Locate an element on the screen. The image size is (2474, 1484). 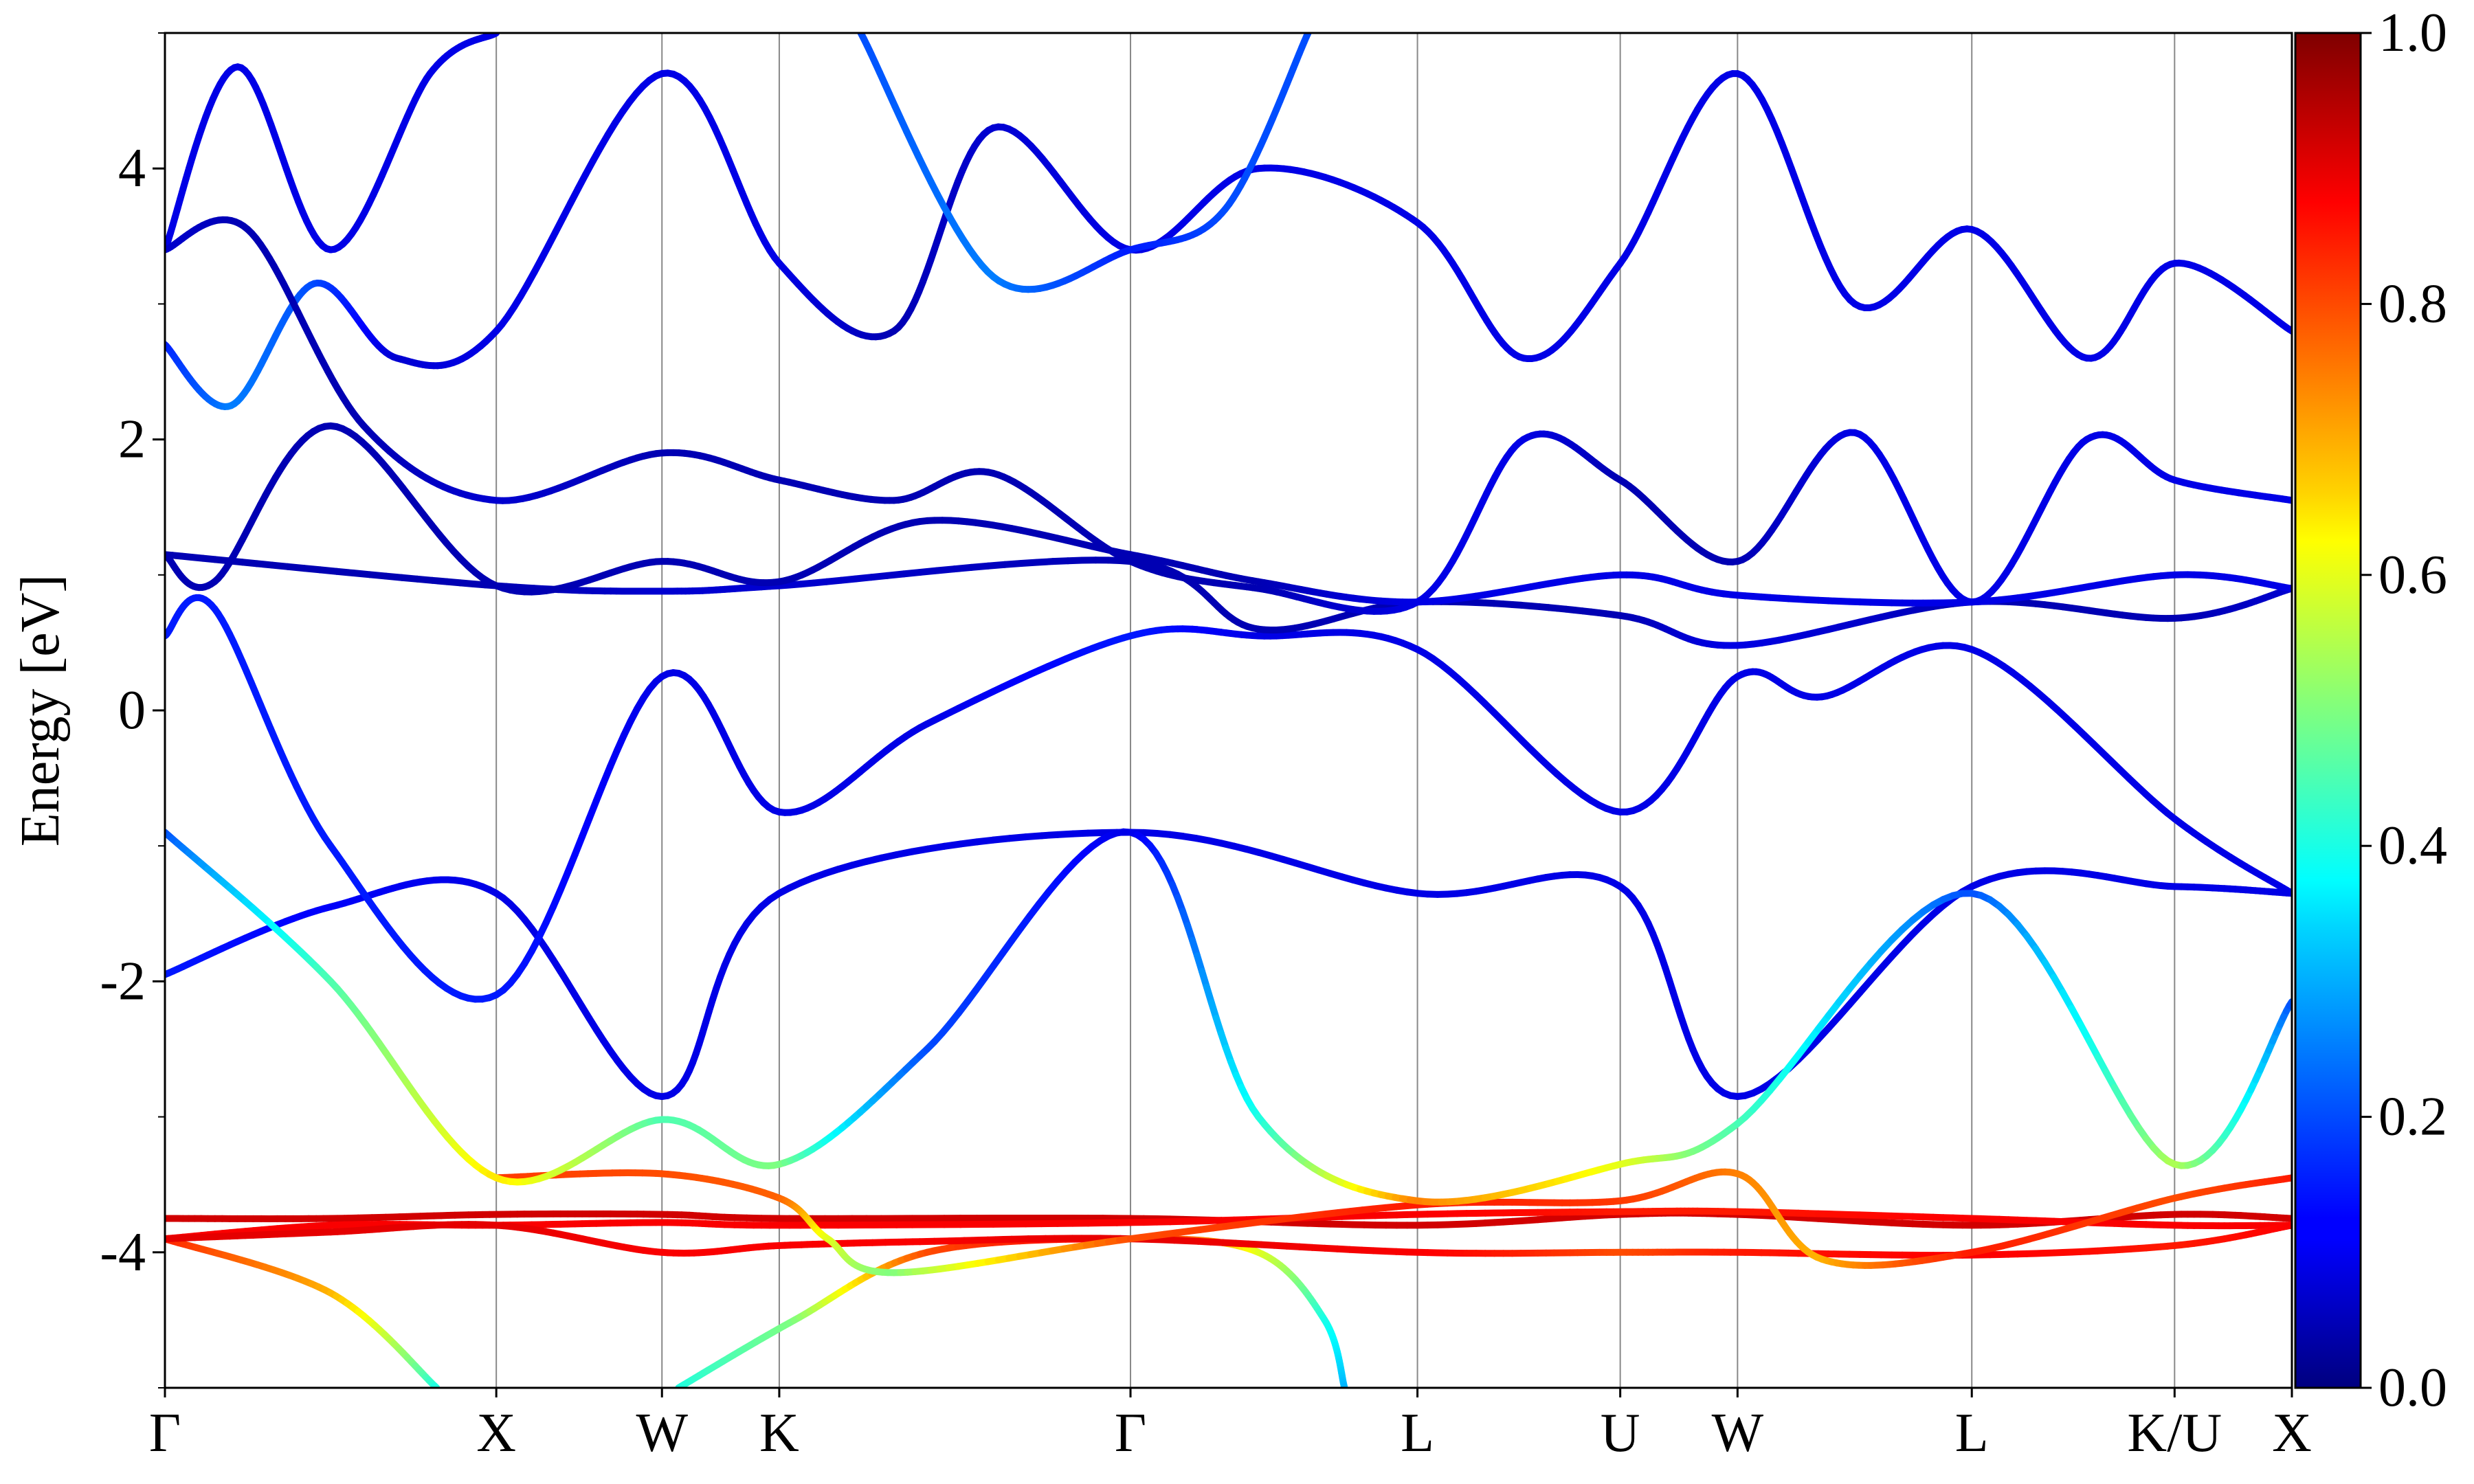
y-tick-label: 0 is located at coordinates (132, 710).